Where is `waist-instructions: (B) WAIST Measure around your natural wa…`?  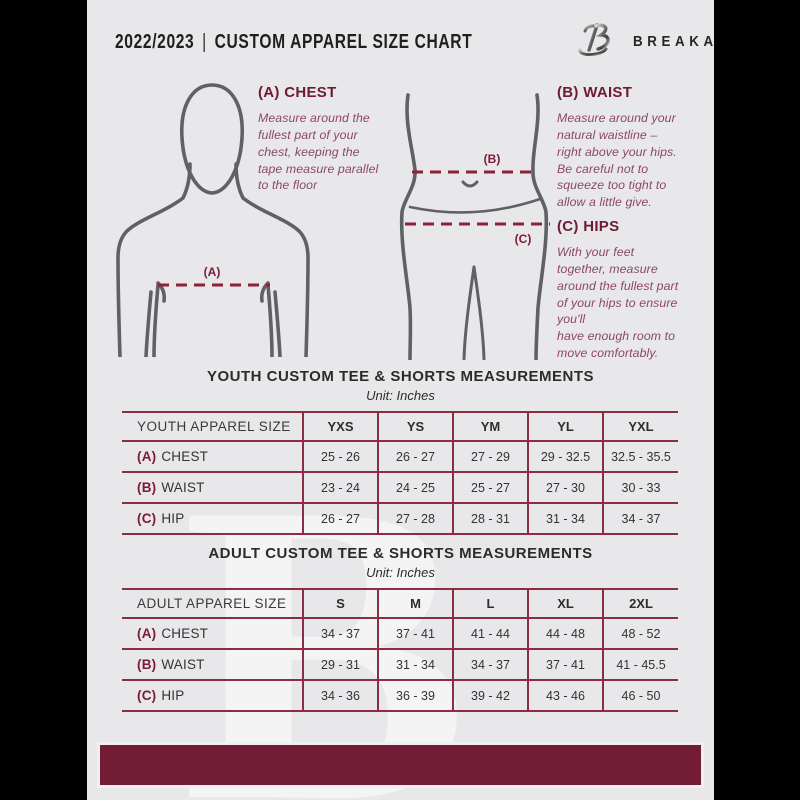 waist-instructions: (B) WAIST Measure around your natural wa… is located at coordinates (633, 147).